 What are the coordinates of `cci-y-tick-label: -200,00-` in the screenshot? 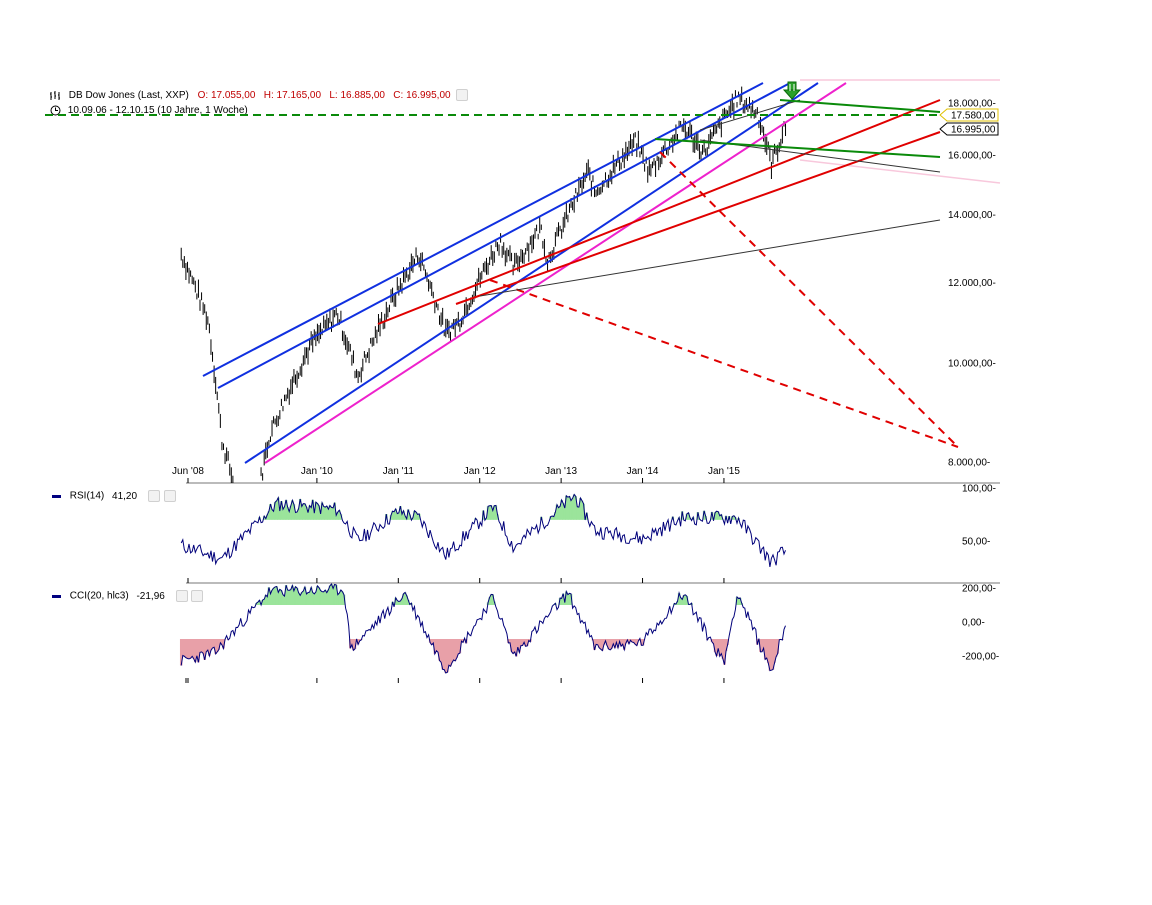 It's located at (980, 657).